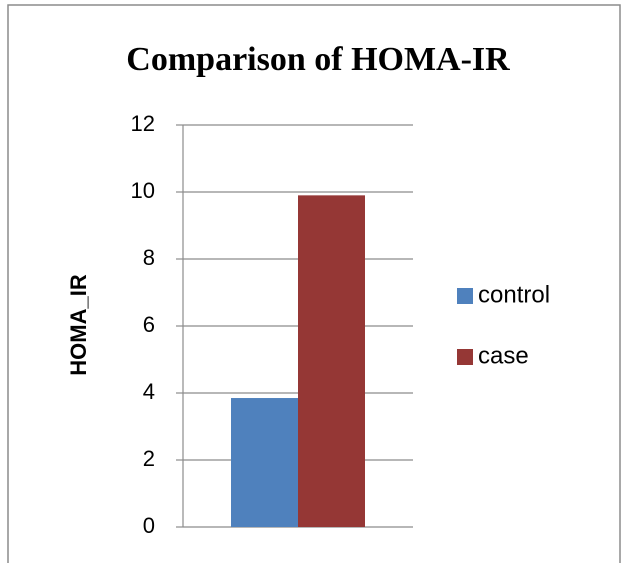 The height and width of the screenshot is (563, 625). I want to click on y-tick-label: 8, so click(149, 257).